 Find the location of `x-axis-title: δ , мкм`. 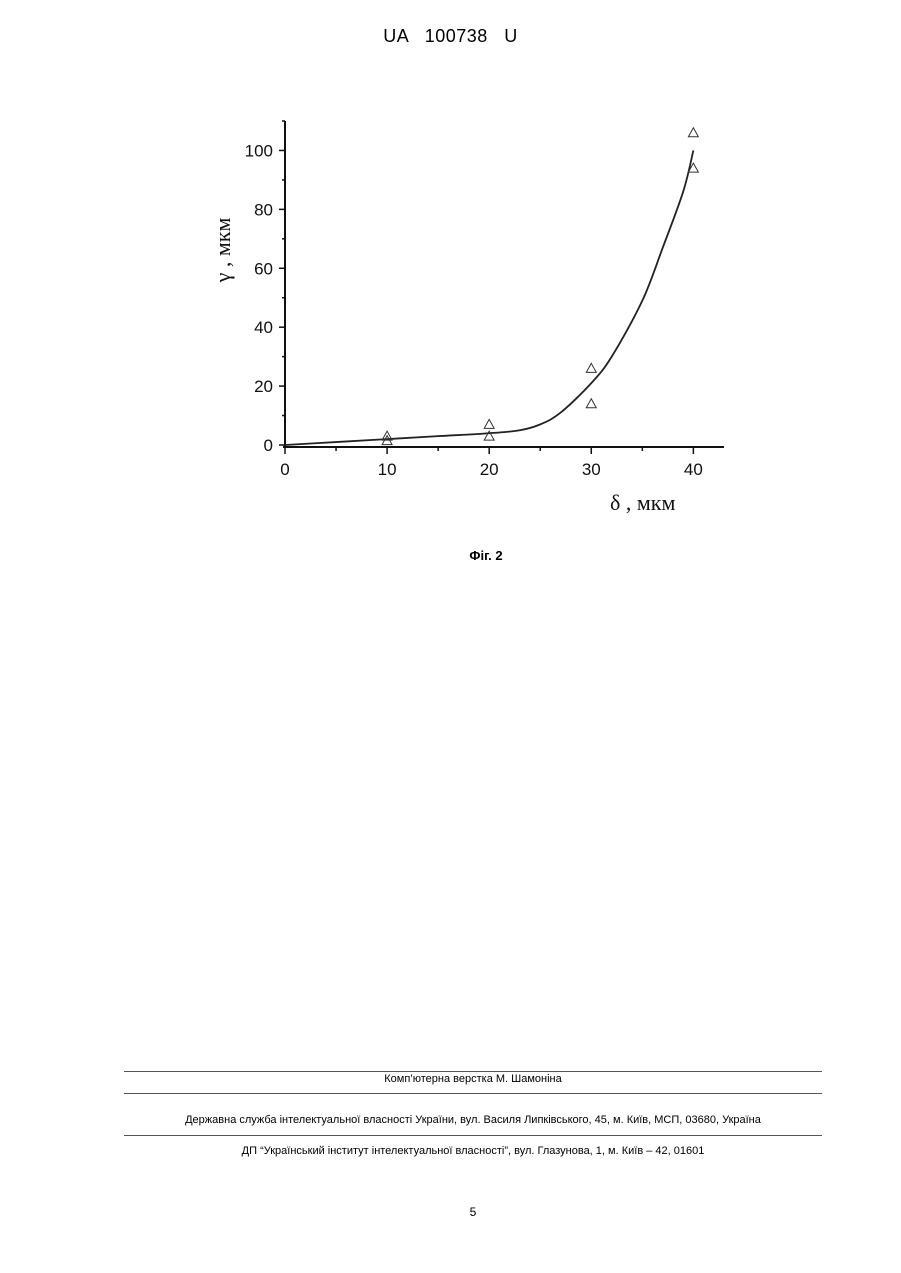

x-axis-title: δ , мкм is located at coordinates (642, 502).